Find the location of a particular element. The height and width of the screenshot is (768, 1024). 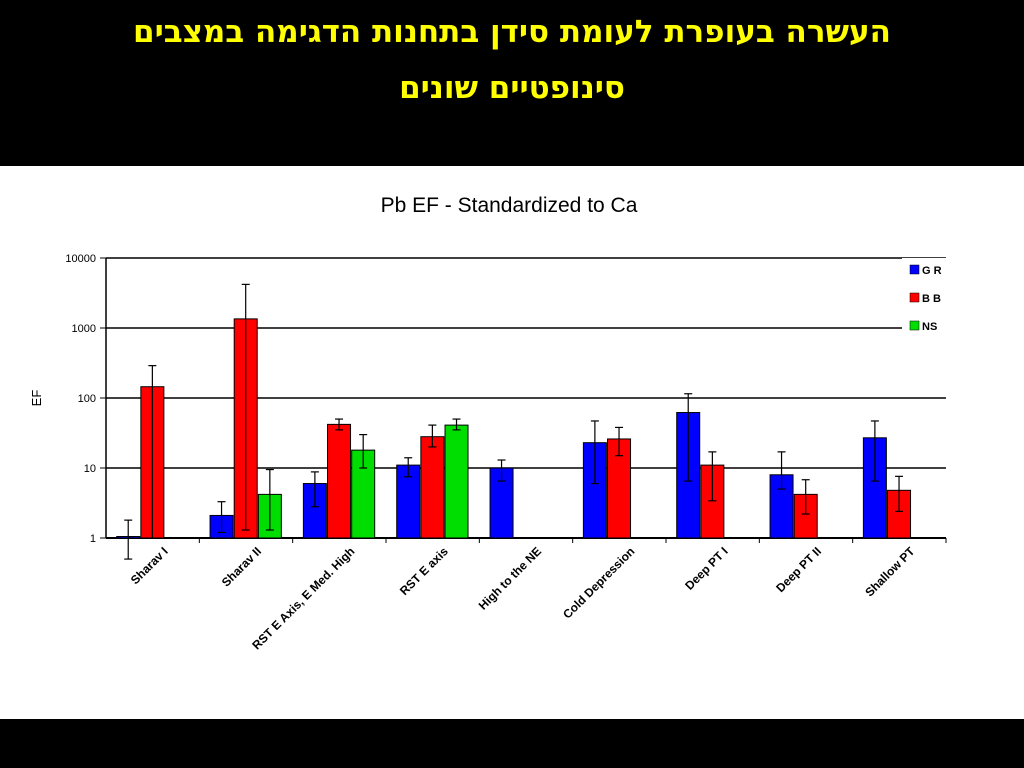

y-tick-label: 10 is located at coordinates (90, 469).